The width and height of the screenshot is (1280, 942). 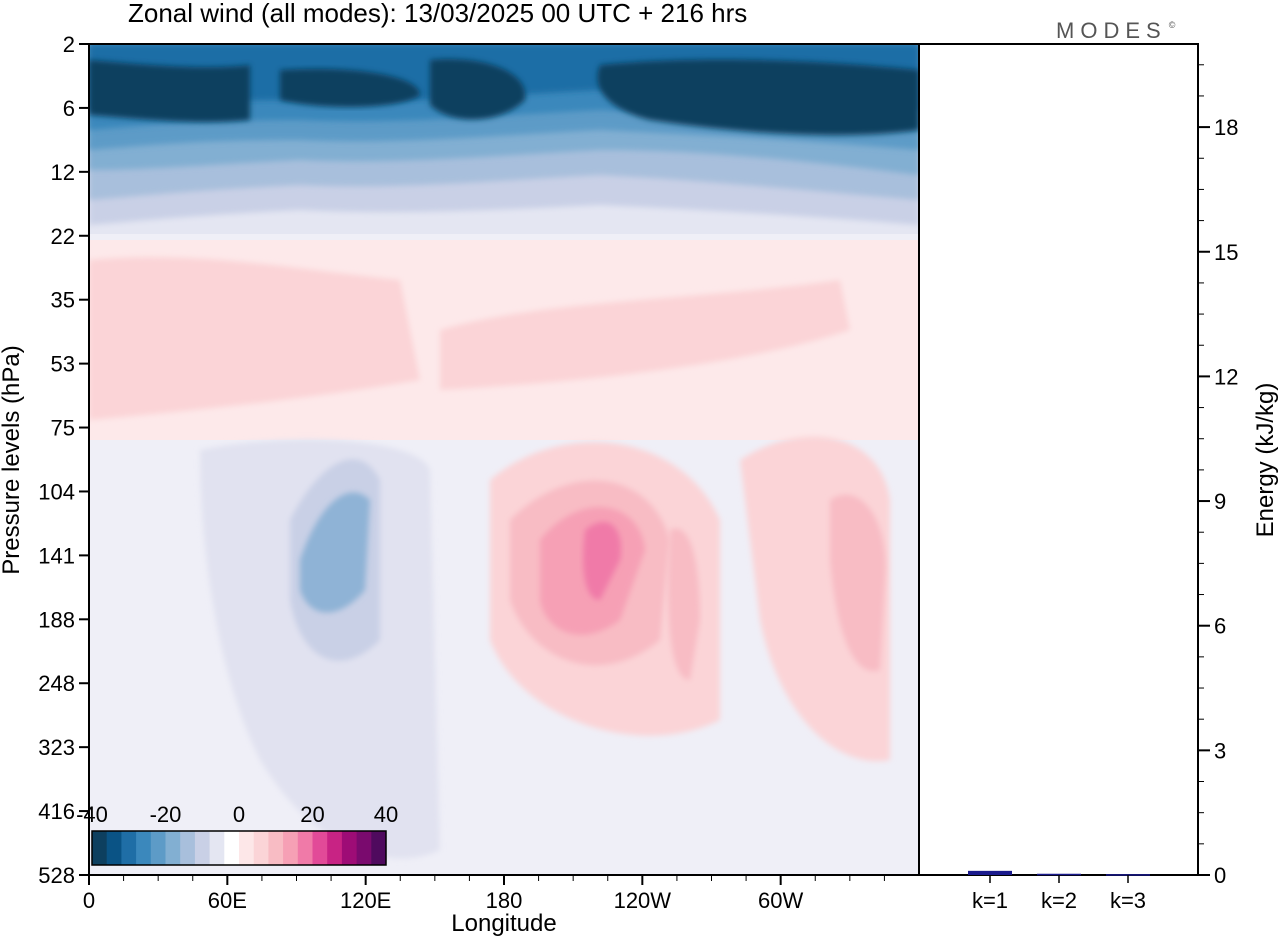 What do you see at coordinates (504, 900) in the screenshot?
I see `x-tick-label: 180` at bounding box center [504, 900].